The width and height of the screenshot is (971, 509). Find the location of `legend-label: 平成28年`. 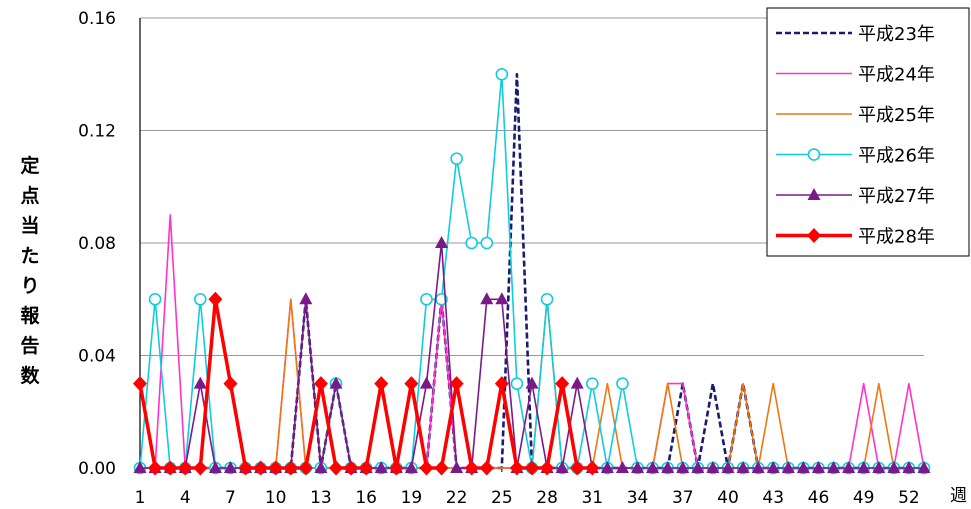

legend-label: 平成28年 is located at coordinates (896, 237).